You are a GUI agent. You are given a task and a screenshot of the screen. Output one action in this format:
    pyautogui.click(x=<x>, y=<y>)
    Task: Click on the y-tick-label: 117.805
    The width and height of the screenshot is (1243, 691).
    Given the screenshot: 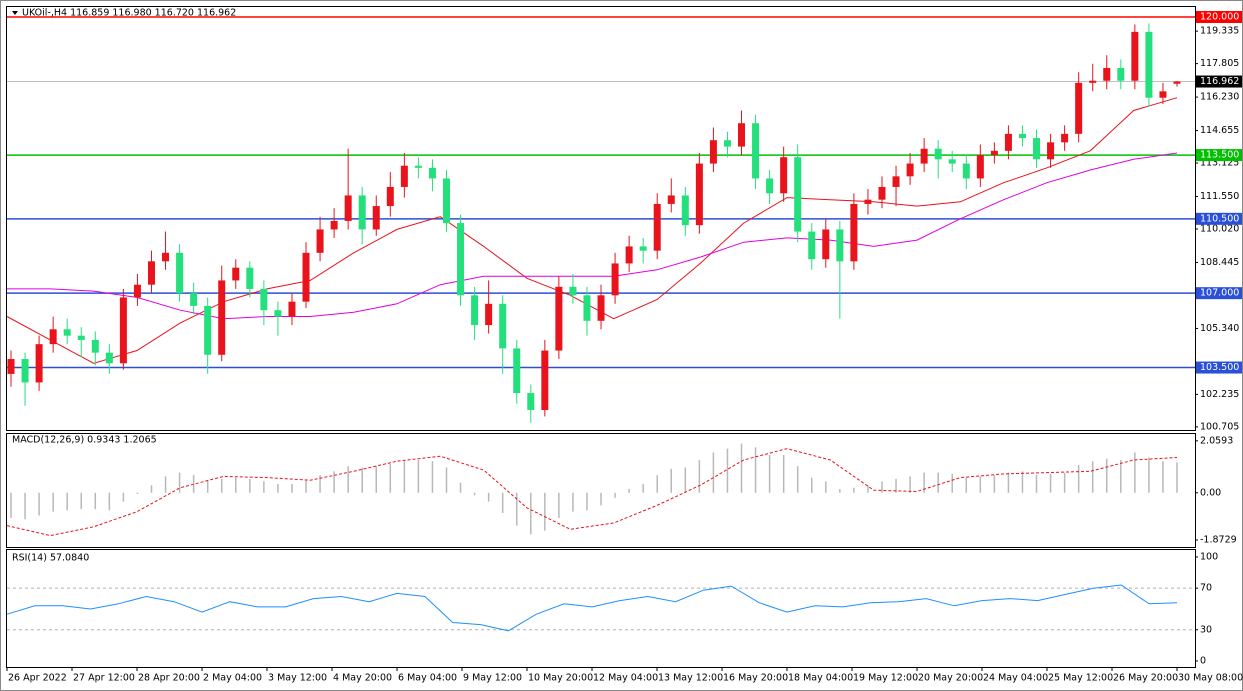 What is the action you would take?
    pyautogui.click(x=1219, y=63)
    